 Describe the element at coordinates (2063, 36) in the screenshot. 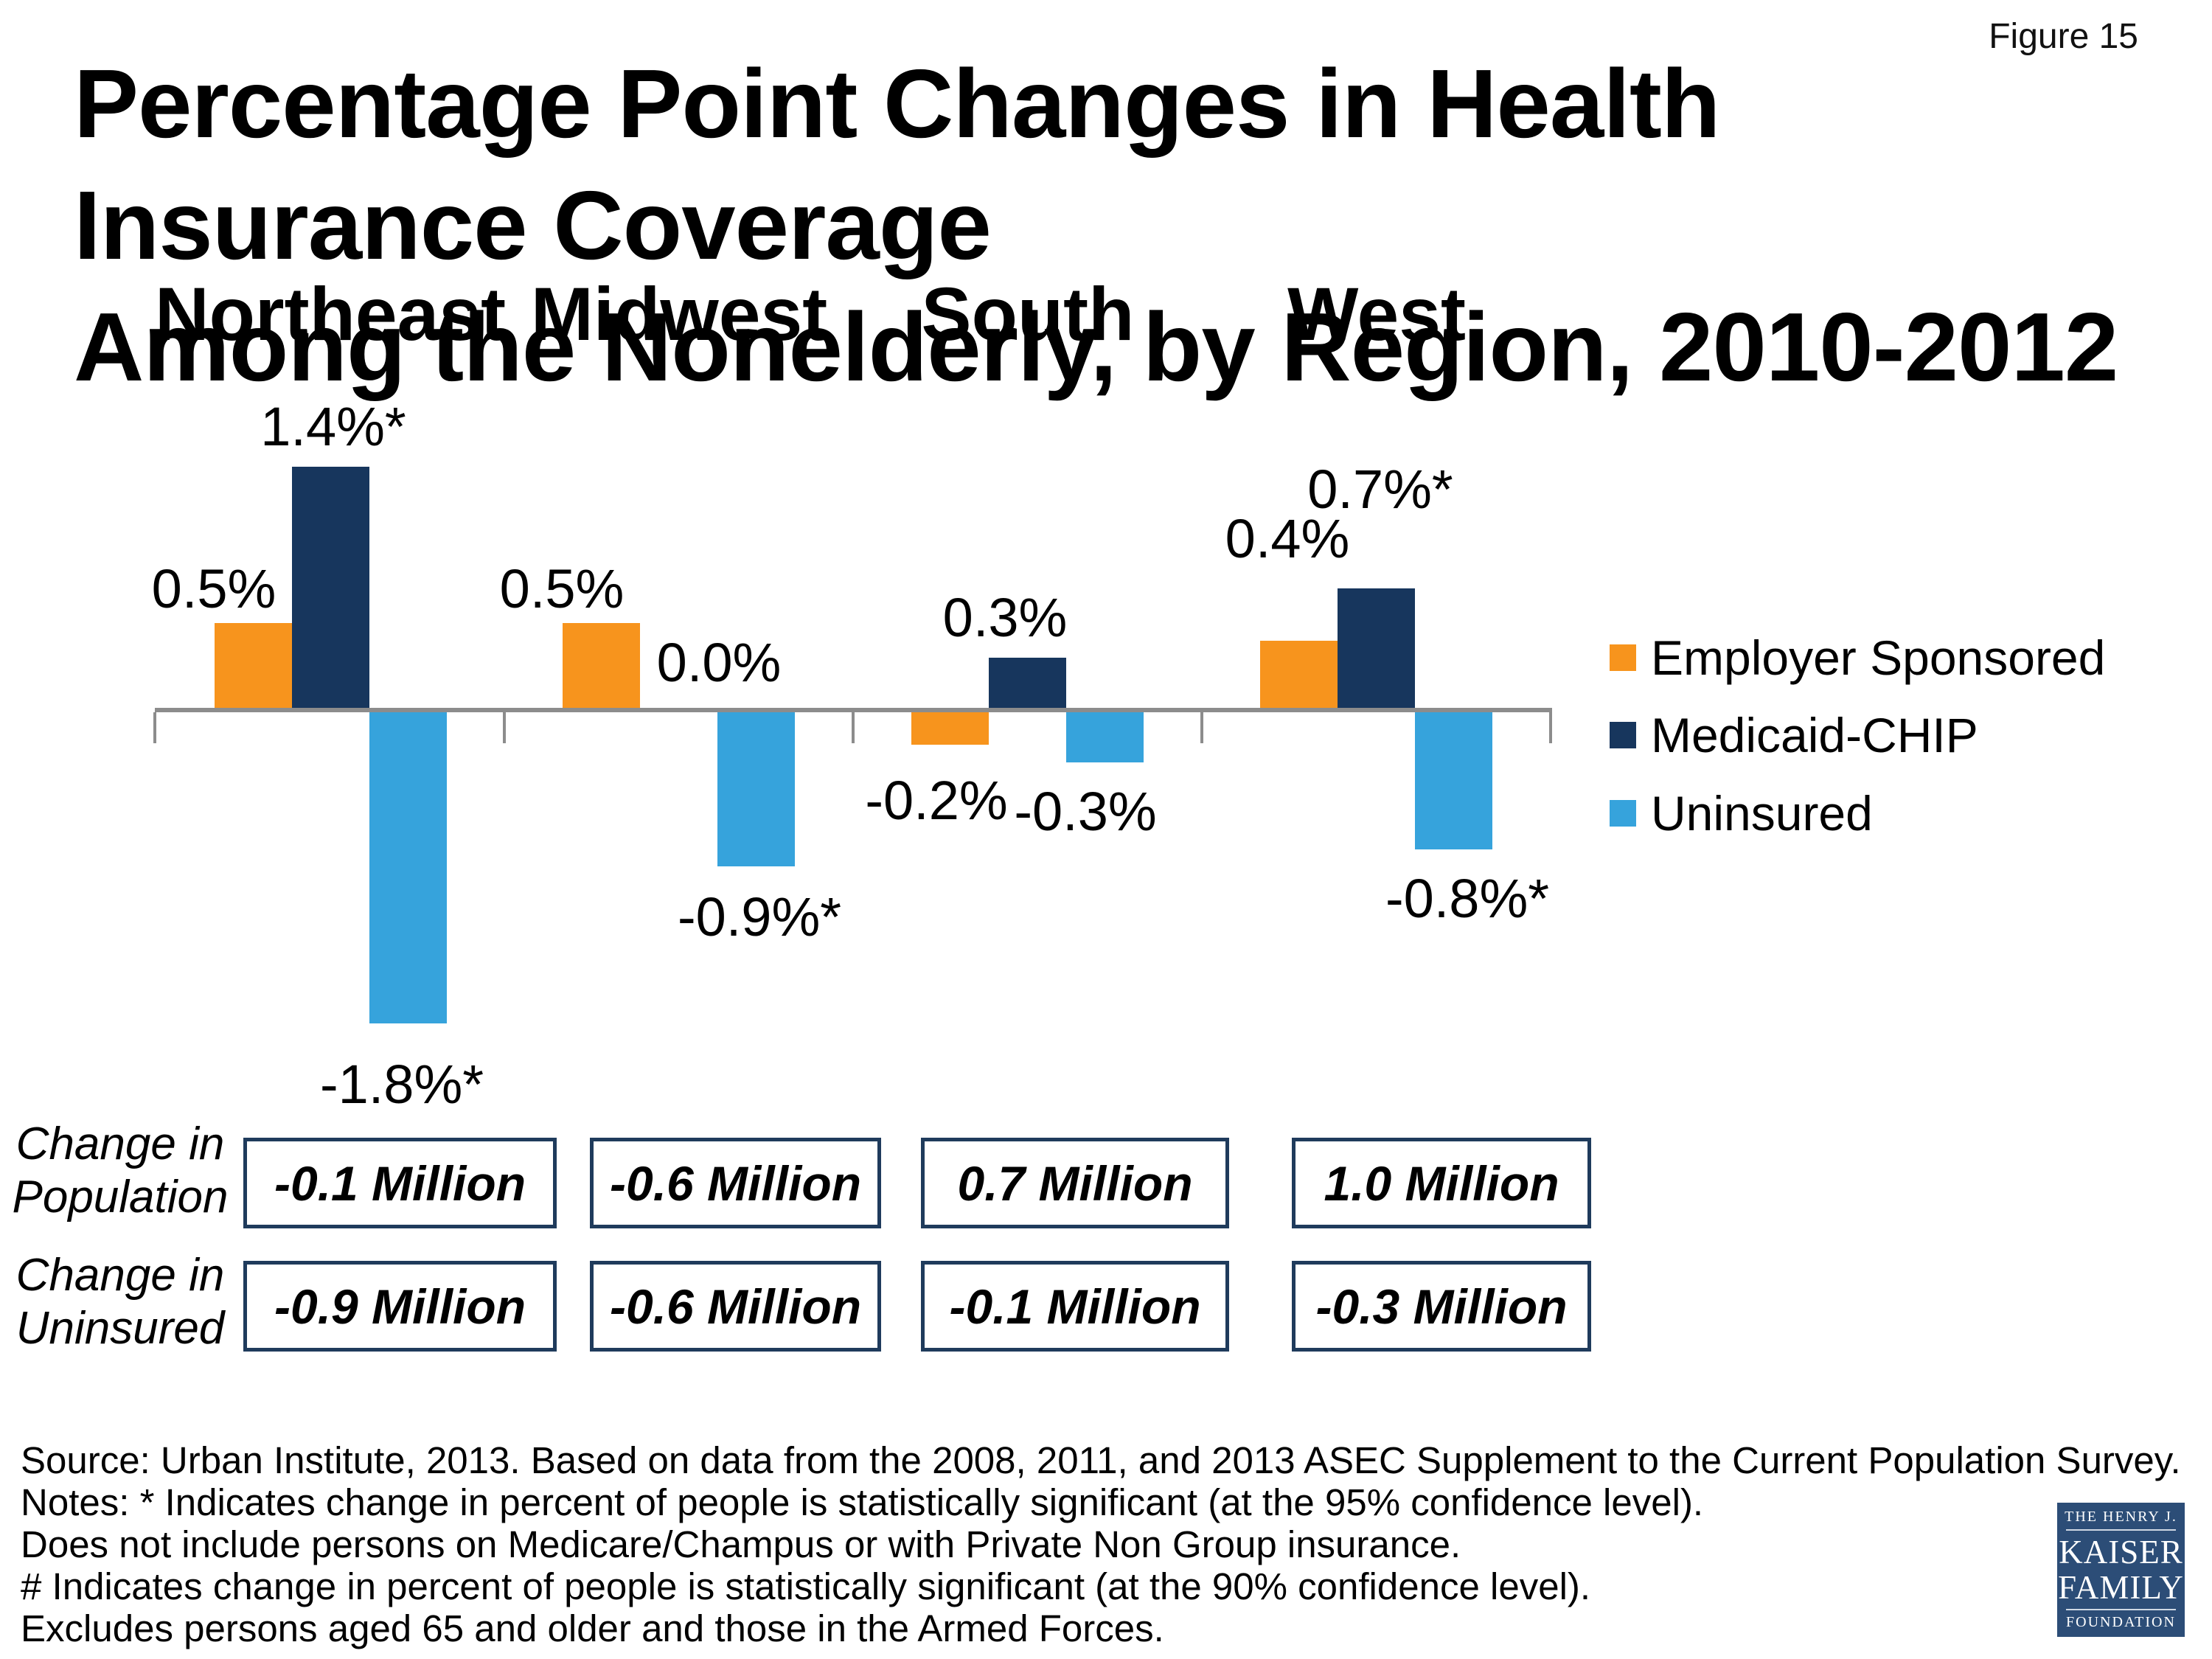

I see `figure-number: Figure 15` at that location.